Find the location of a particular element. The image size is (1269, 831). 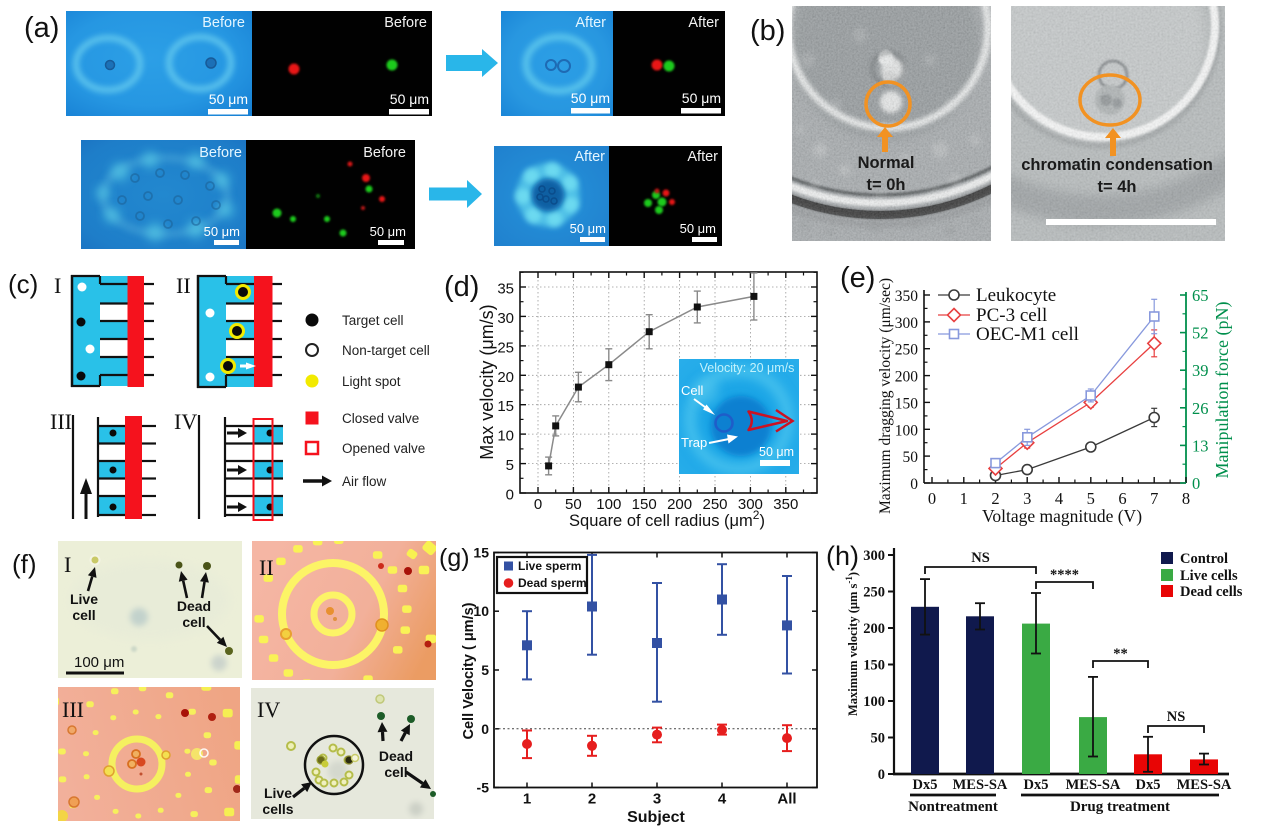

svg-text: (d) is located at coordinates (461, 287).